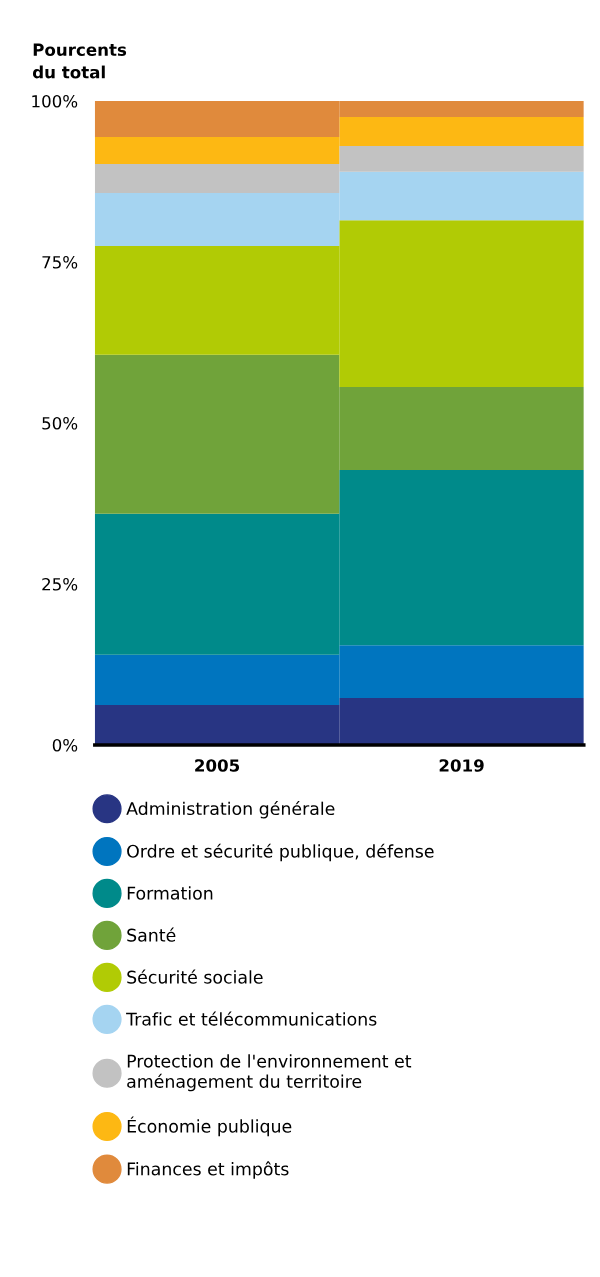  Describe the element at coordinates (208, 1170) in the screenshot. I see `legend-label: Finances et impôts` at that location.